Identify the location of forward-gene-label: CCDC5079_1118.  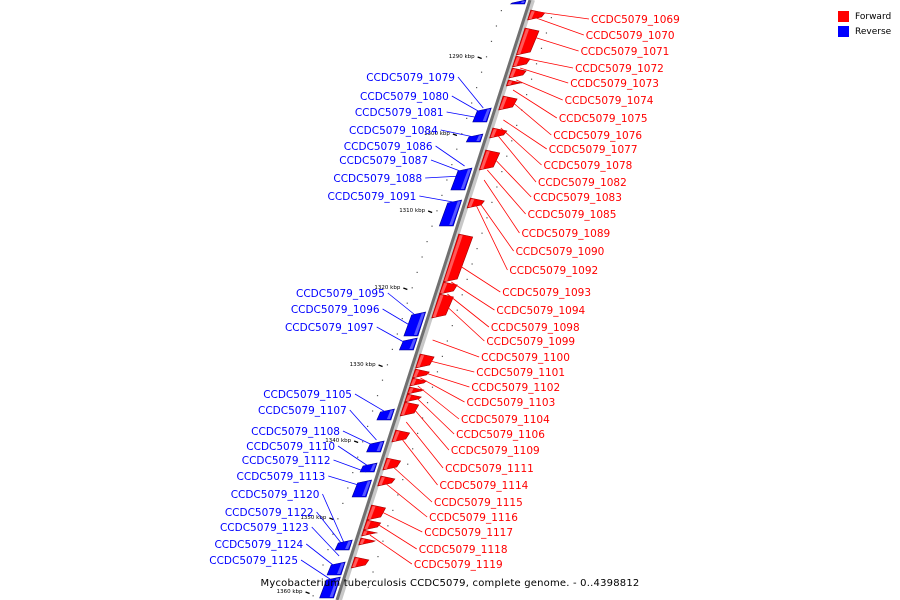
(463, 550).